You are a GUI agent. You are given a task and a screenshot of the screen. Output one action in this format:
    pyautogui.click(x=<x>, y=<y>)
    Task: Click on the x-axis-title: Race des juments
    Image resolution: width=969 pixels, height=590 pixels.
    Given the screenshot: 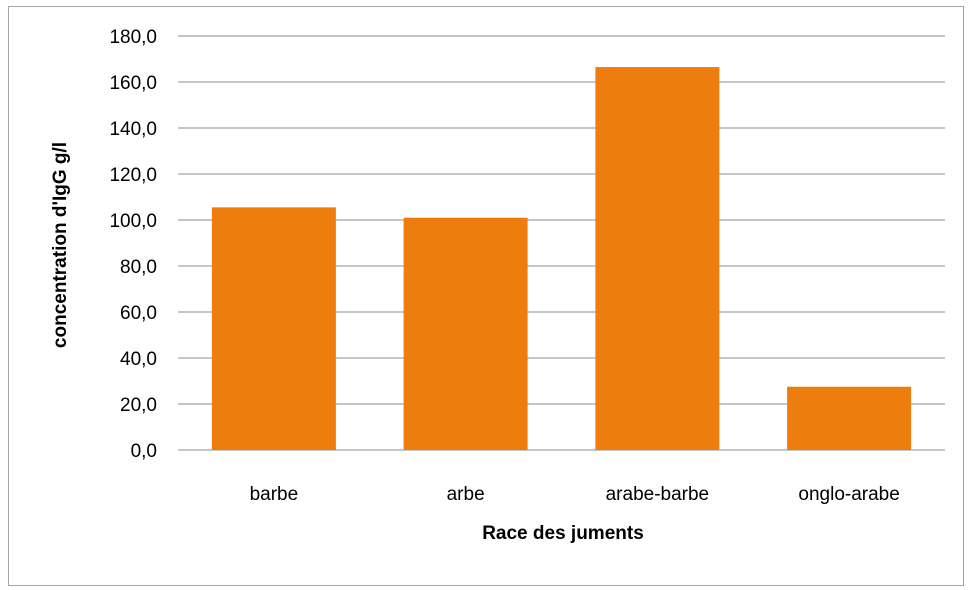 What is the action you would take?
    pyautogui.click(x=563, y=533)
    